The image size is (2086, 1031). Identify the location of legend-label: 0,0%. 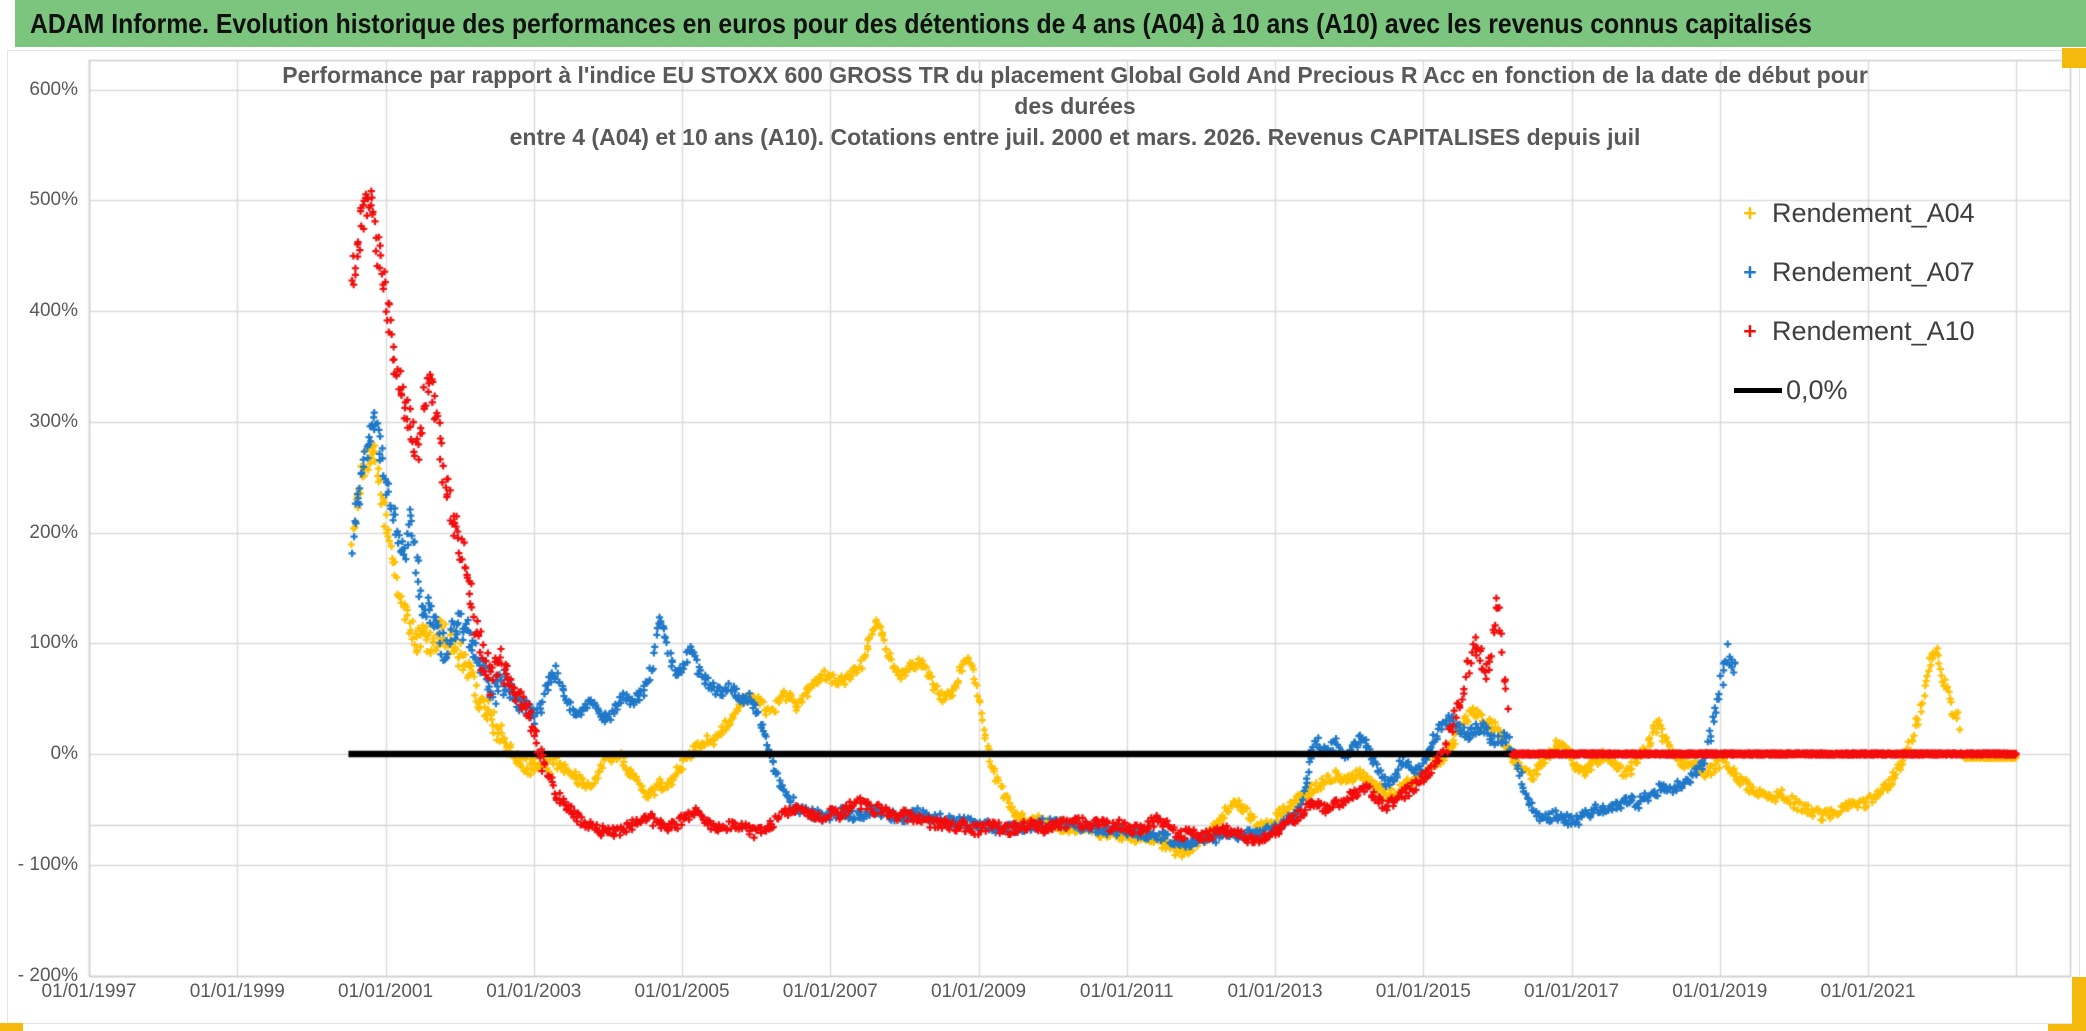
(1817, 390).